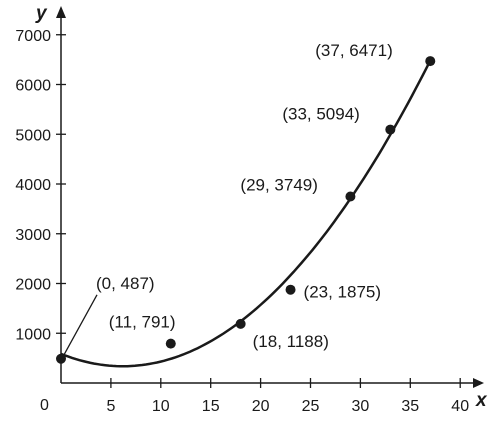  What do you see at coordinates (110, 406) in the screenshot?
I see `x-tick-label: 5` at bounding box center [110, 406].